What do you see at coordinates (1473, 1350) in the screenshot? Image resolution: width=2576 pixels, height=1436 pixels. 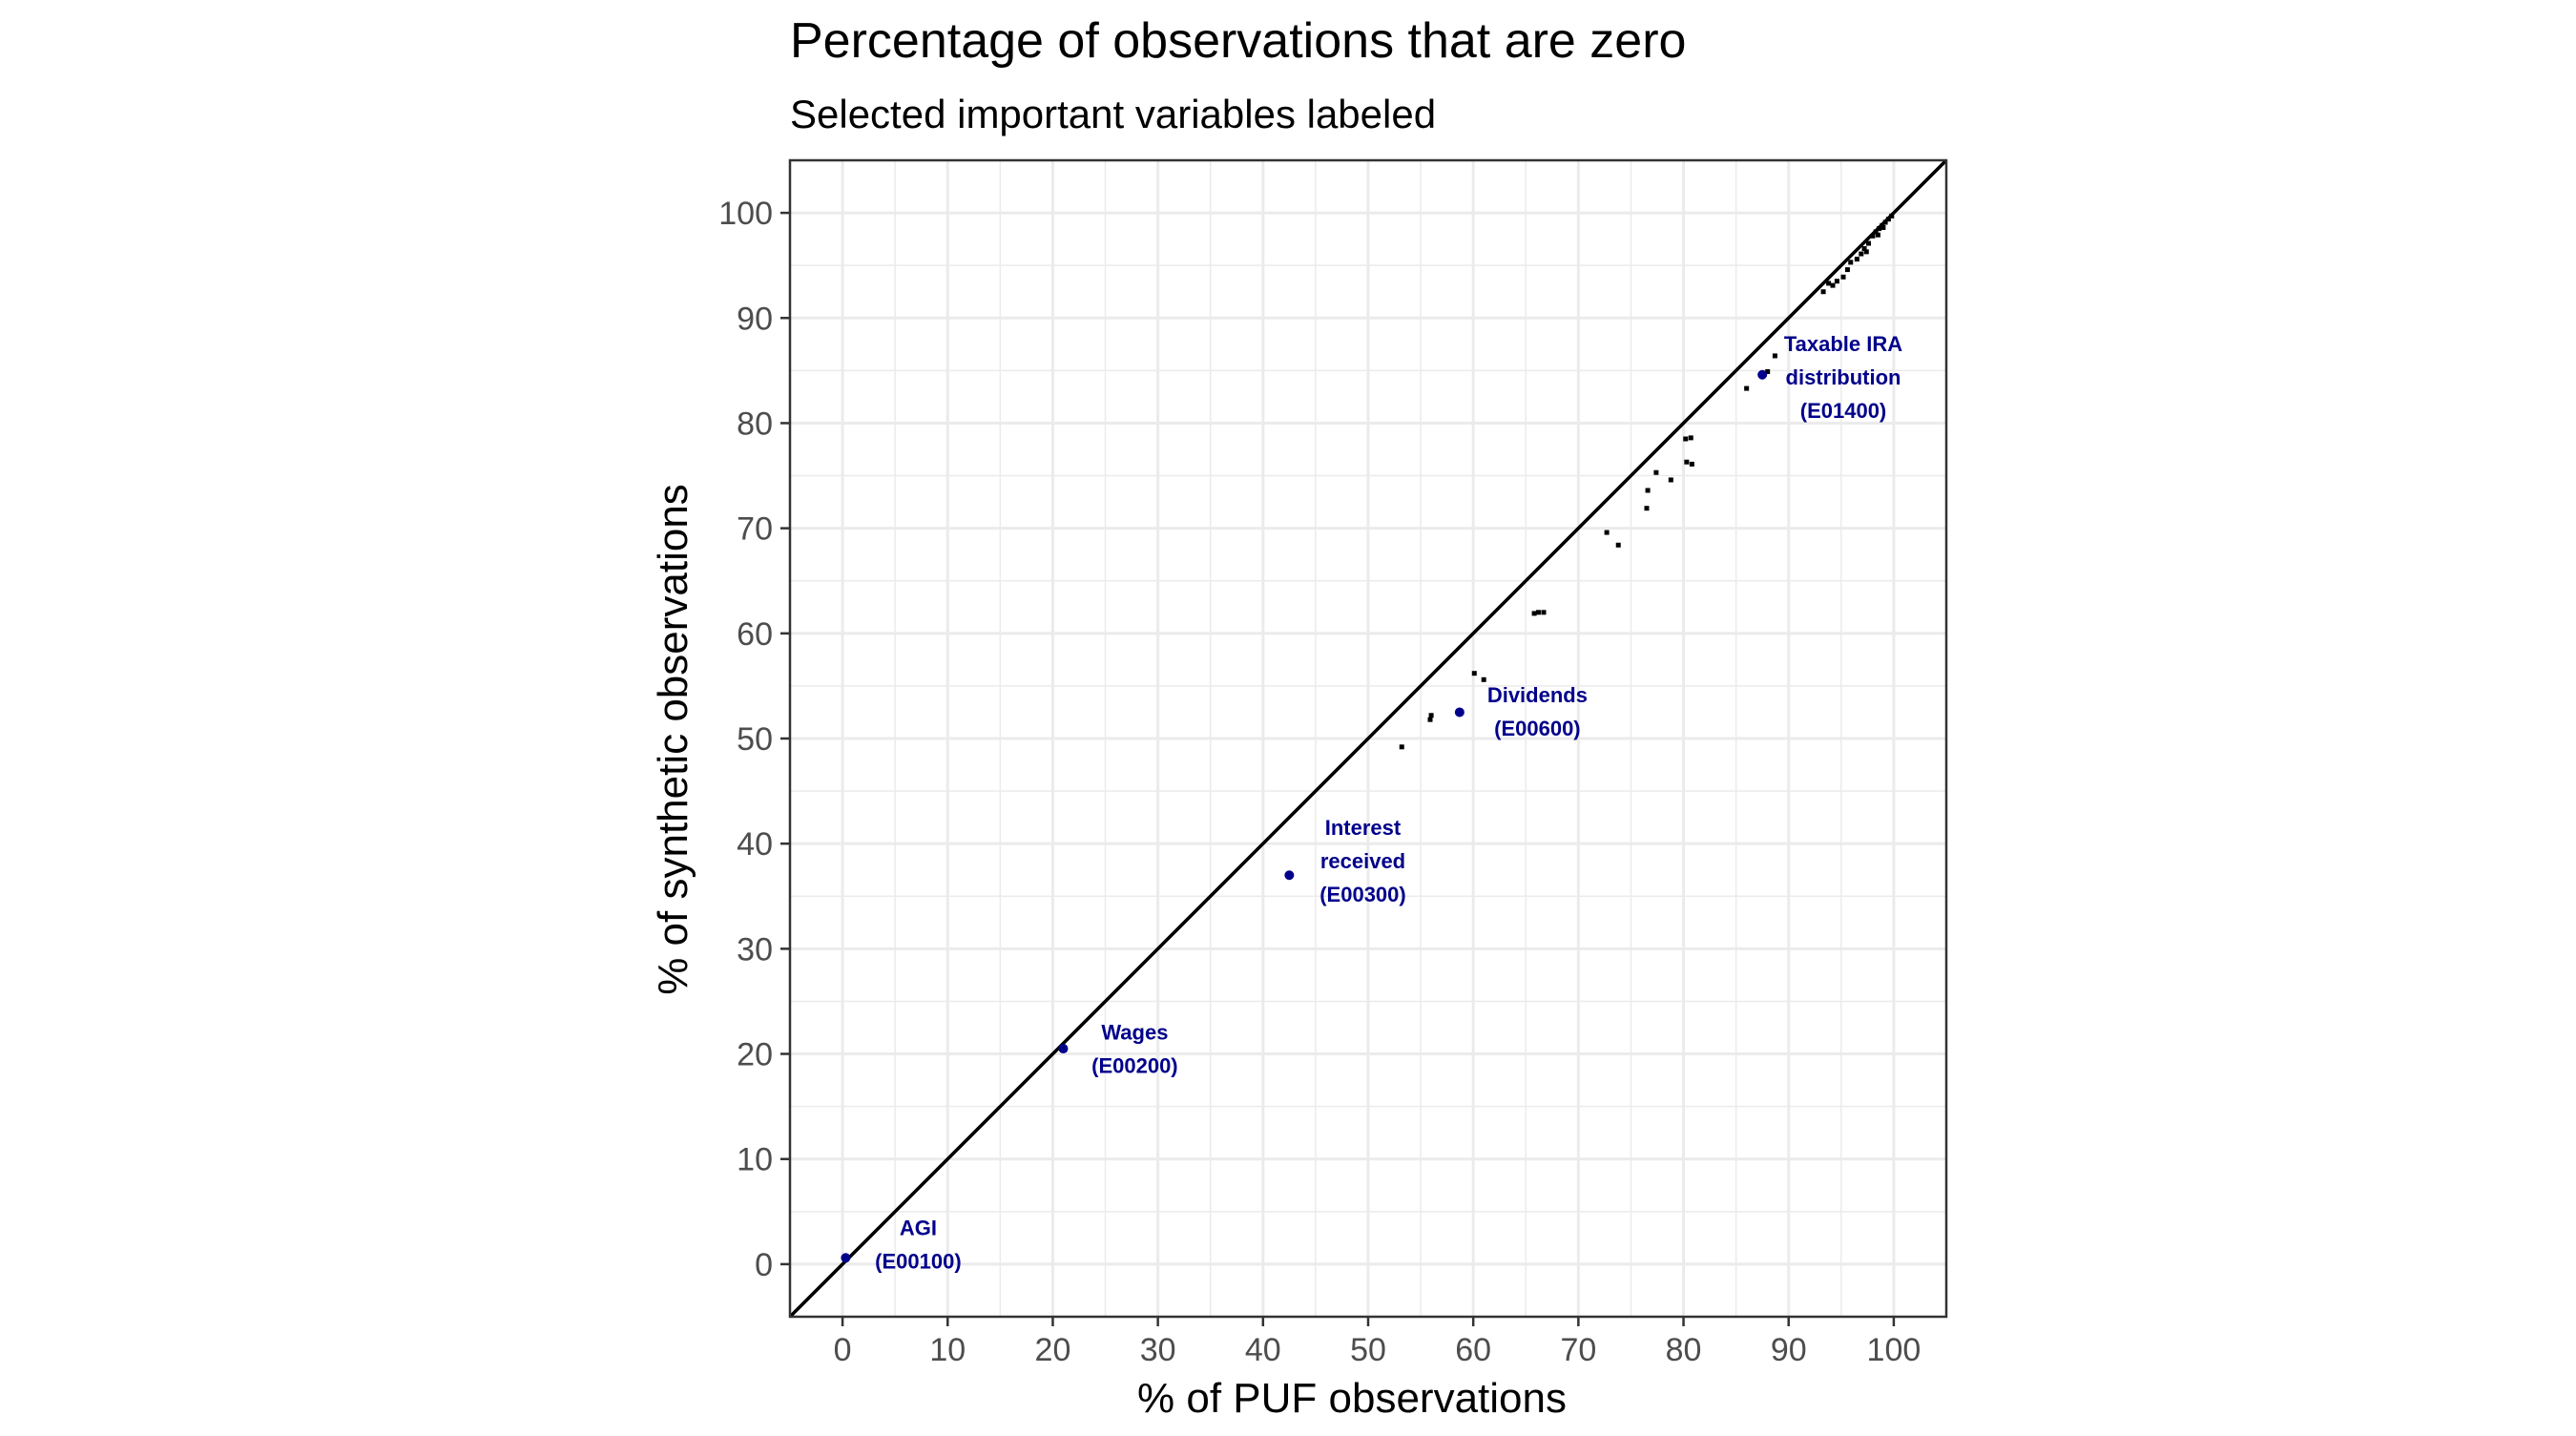 I see `x-tick-label: 60` at bounding box center [1473, 1350].